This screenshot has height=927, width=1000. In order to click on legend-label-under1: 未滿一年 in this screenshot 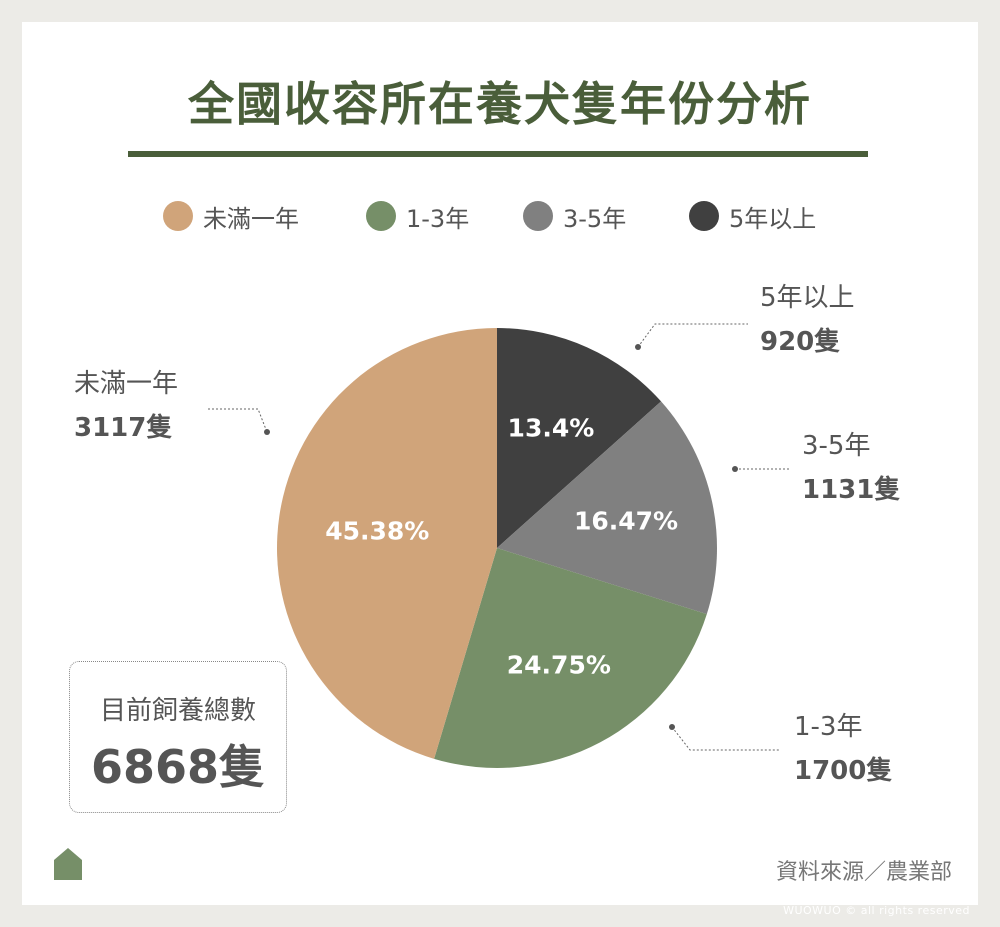, I will do `click(251, 218)`.